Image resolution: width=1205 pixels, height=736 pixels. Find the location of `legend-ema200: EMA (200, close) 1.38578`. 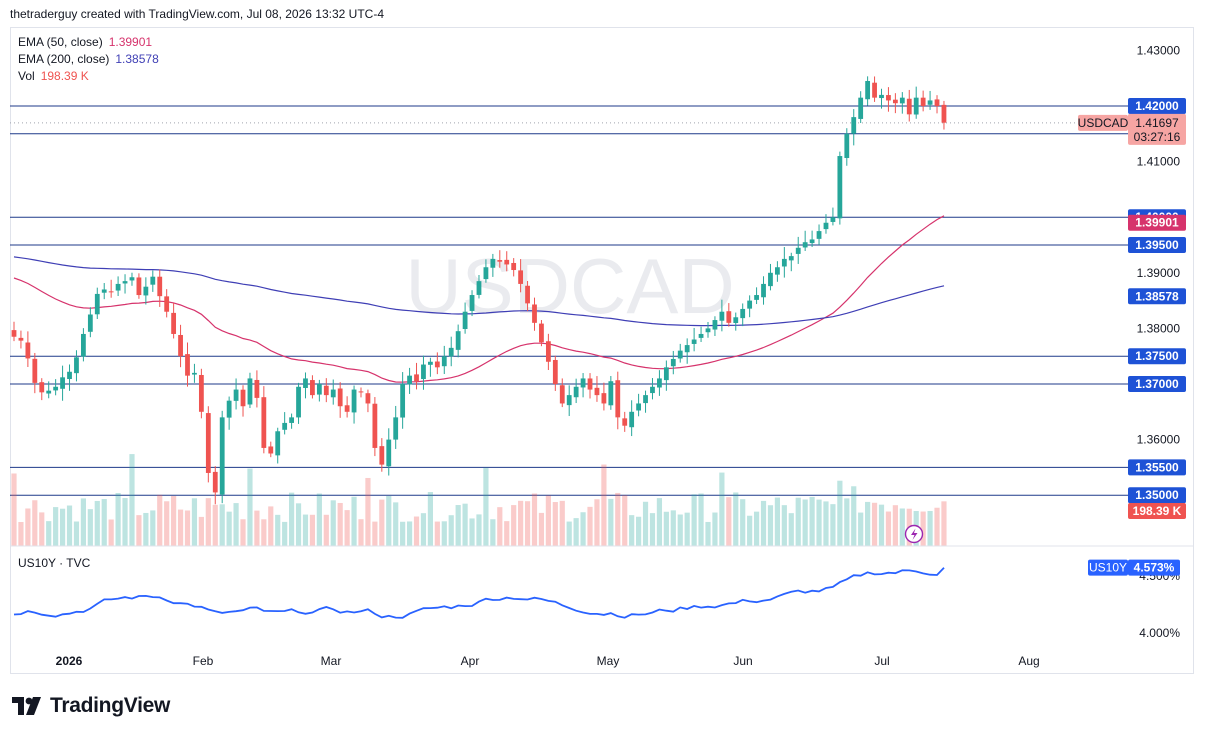

legend-ema200: EMA (200, close) 1.38578 is located at coordinates (88, 59).